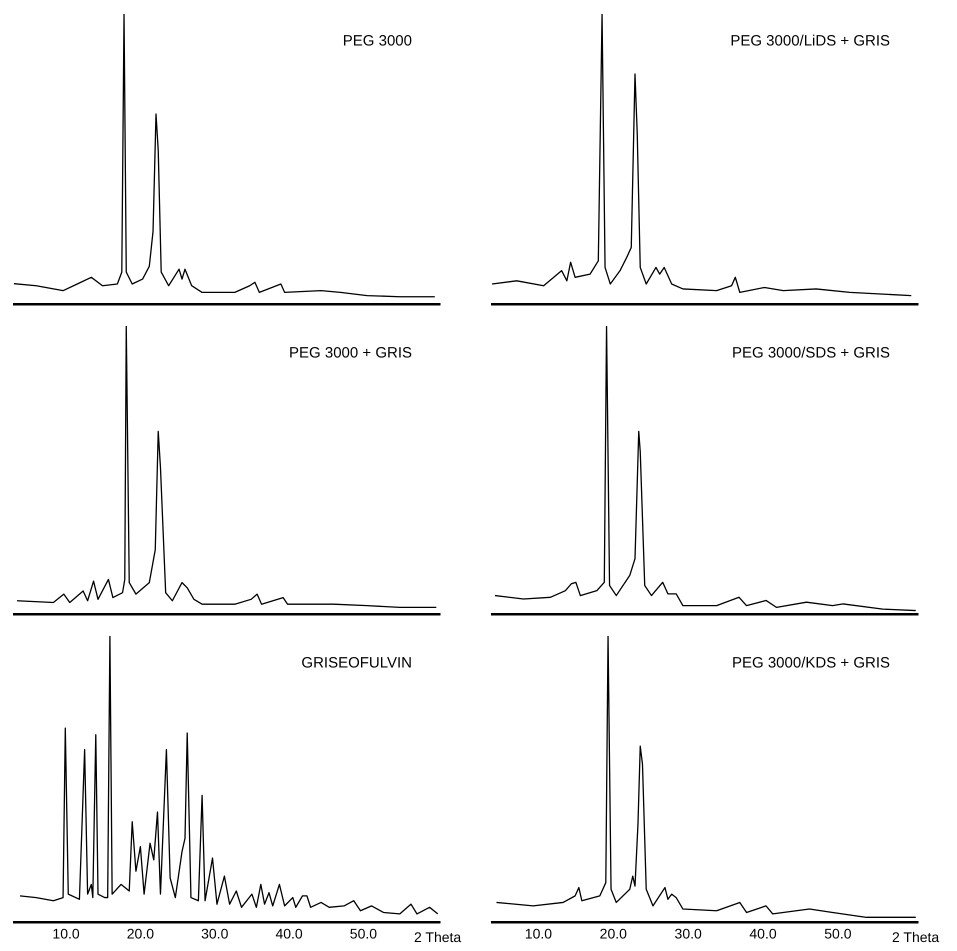 This screenshot has width=957, height=951. Describe the element at coordinates (377, 41) in the screenshot. I see `text: PEG 3000` at that location.